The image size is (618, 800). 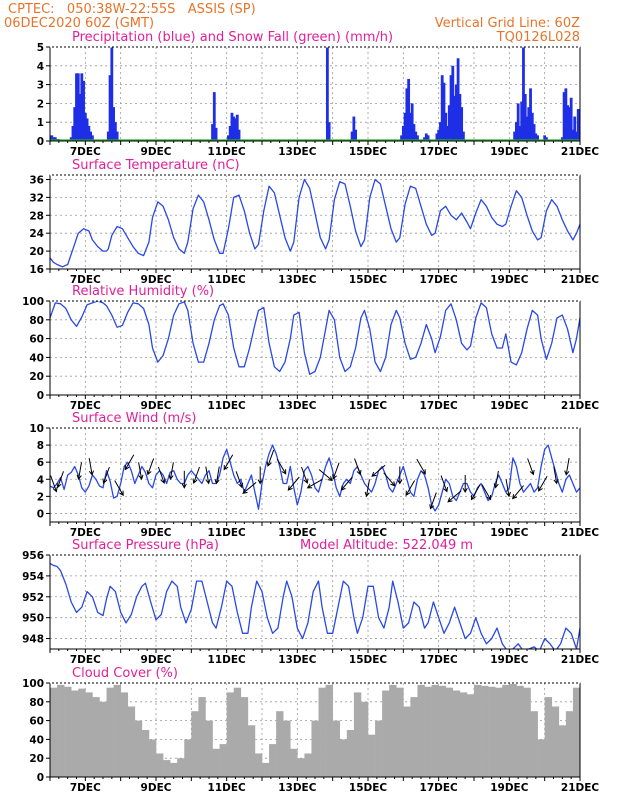 What do you see at coordinates (36, 270) in the screenshot?
I see `temp-ytick-label: 16` at bounding box center [36, 270].